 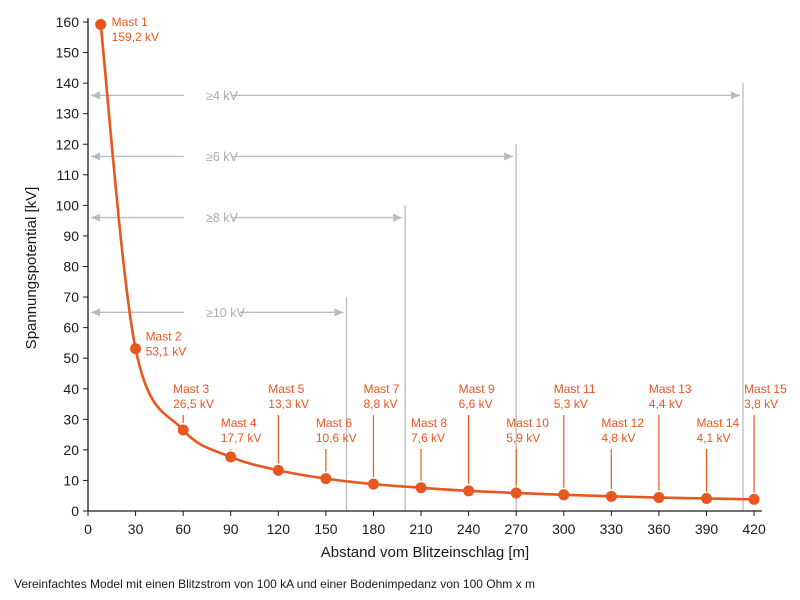 What do you see at coordinates (469, 529) in the screenshot?
I see `x-tick-label: 240` at bounding box center [469, 529].